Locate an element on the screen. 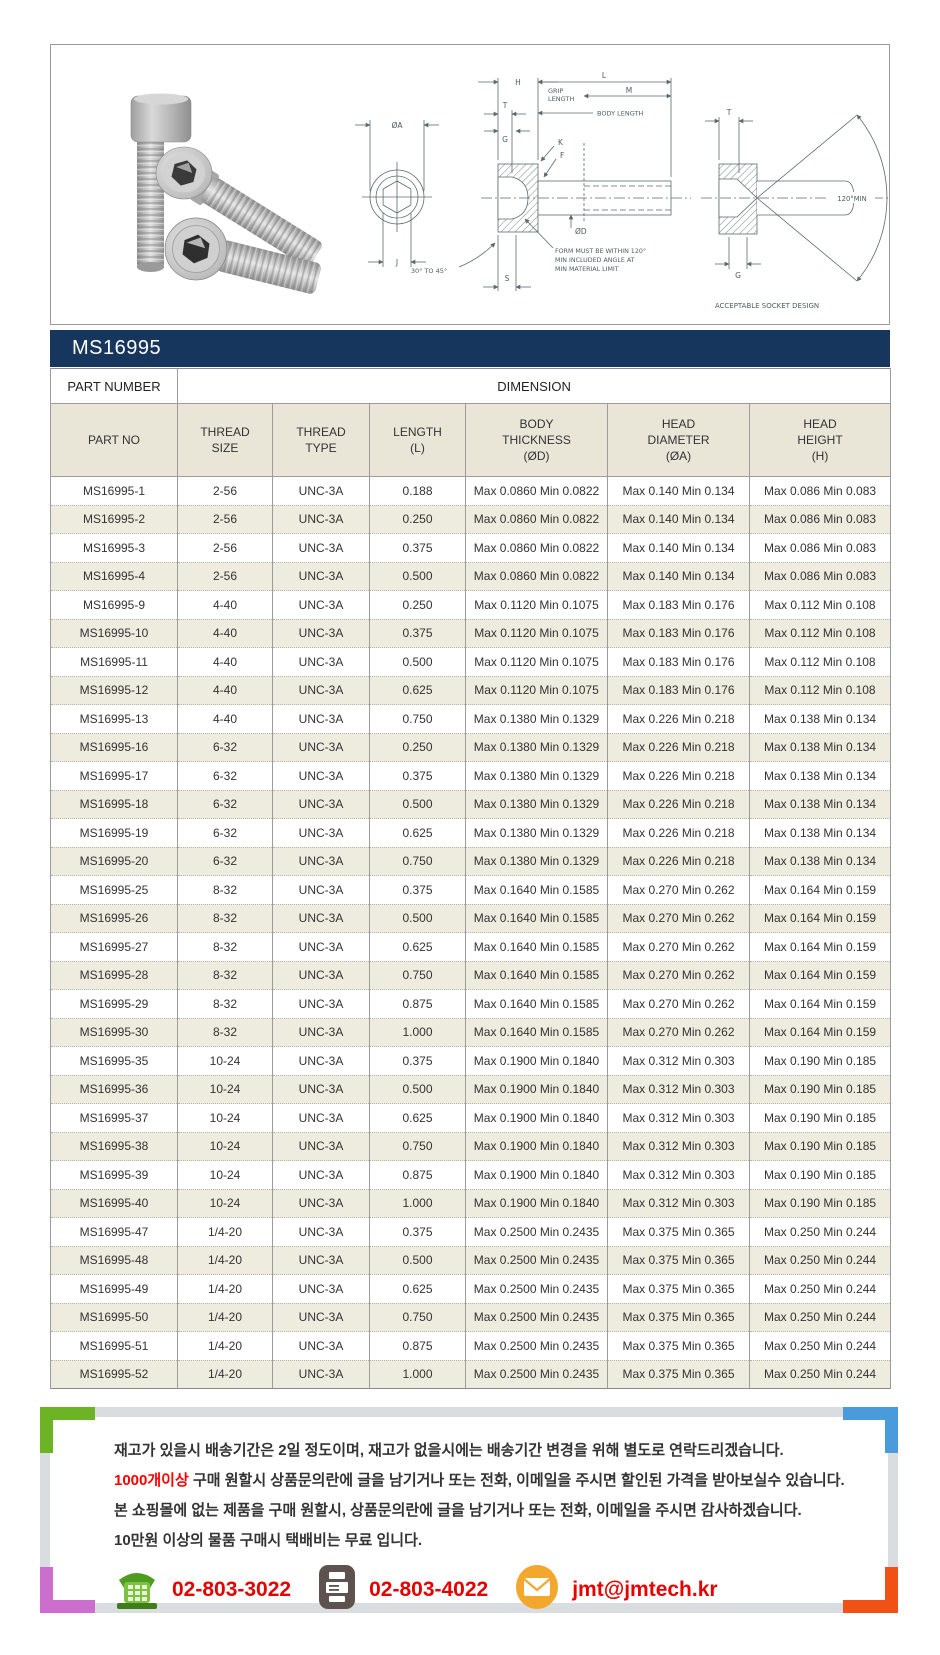 The width and height of the screenshot is (940, 1655). notice-line: 10만원 이상의 물품 구매시 택배비는 무료 입니다. is located at coordinates (268, 1540).